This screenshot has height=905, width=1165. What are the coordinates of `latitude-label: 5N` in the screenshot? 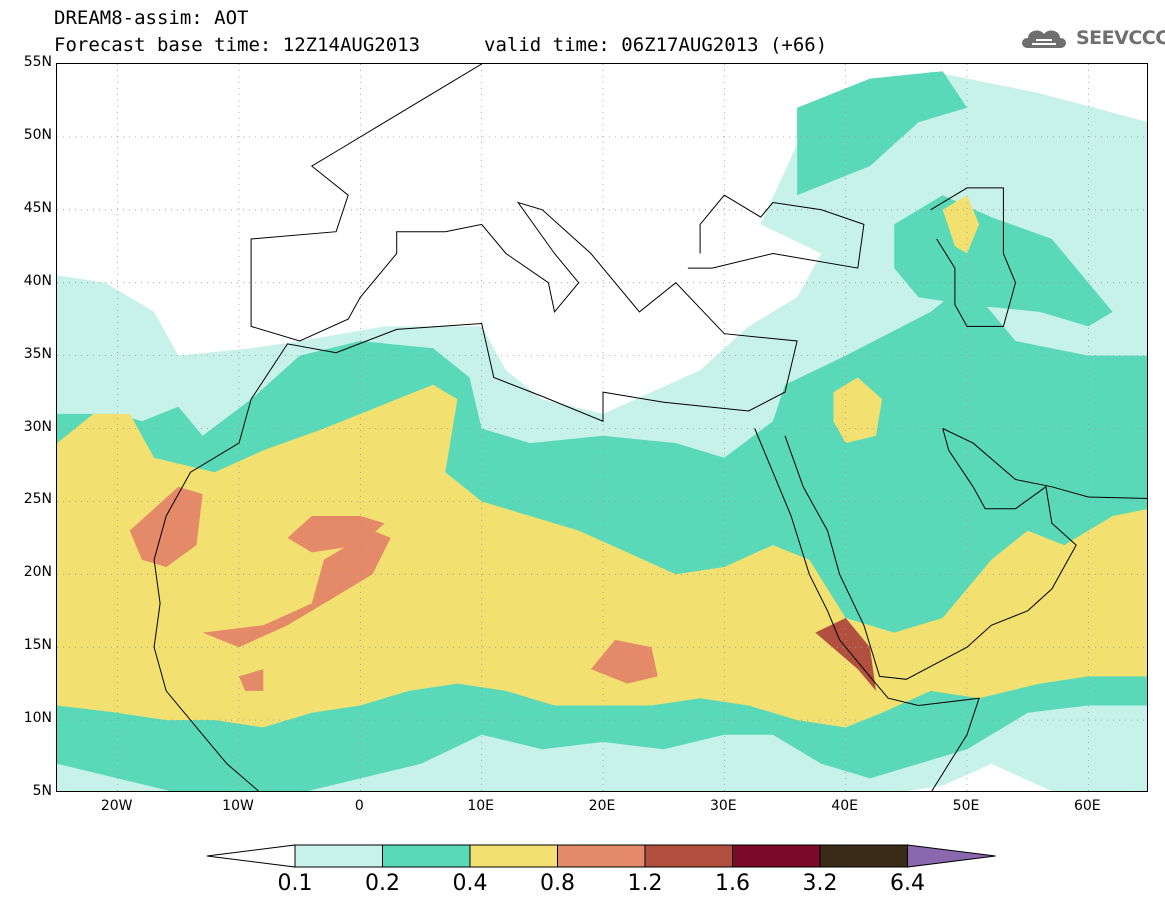 It's located at (42, 791).